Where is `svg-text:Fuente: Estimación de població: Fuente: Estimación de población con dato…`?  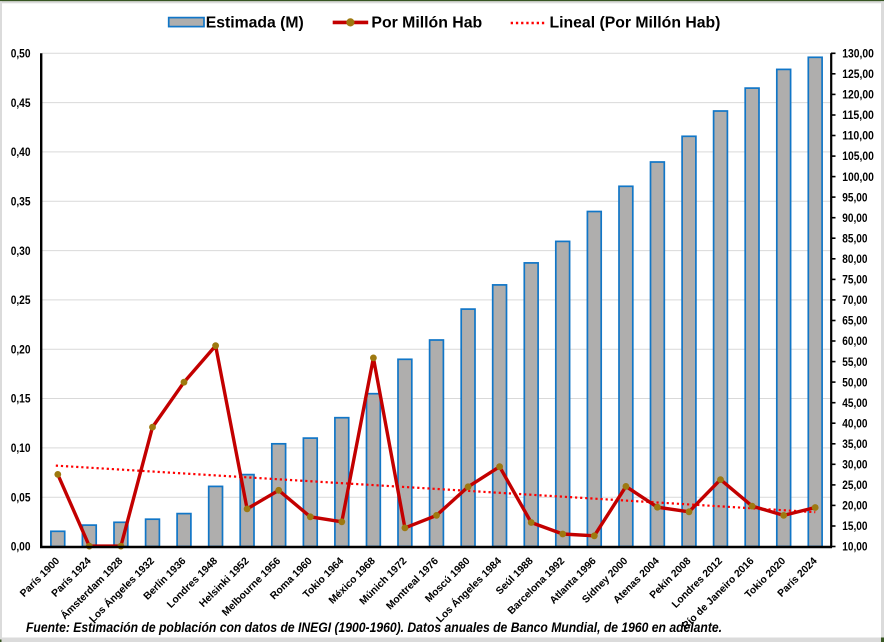 svg-text:Fuente: Estimación de població: Fuente: Estimación de población con dato… is located at coordinates (374, 627).